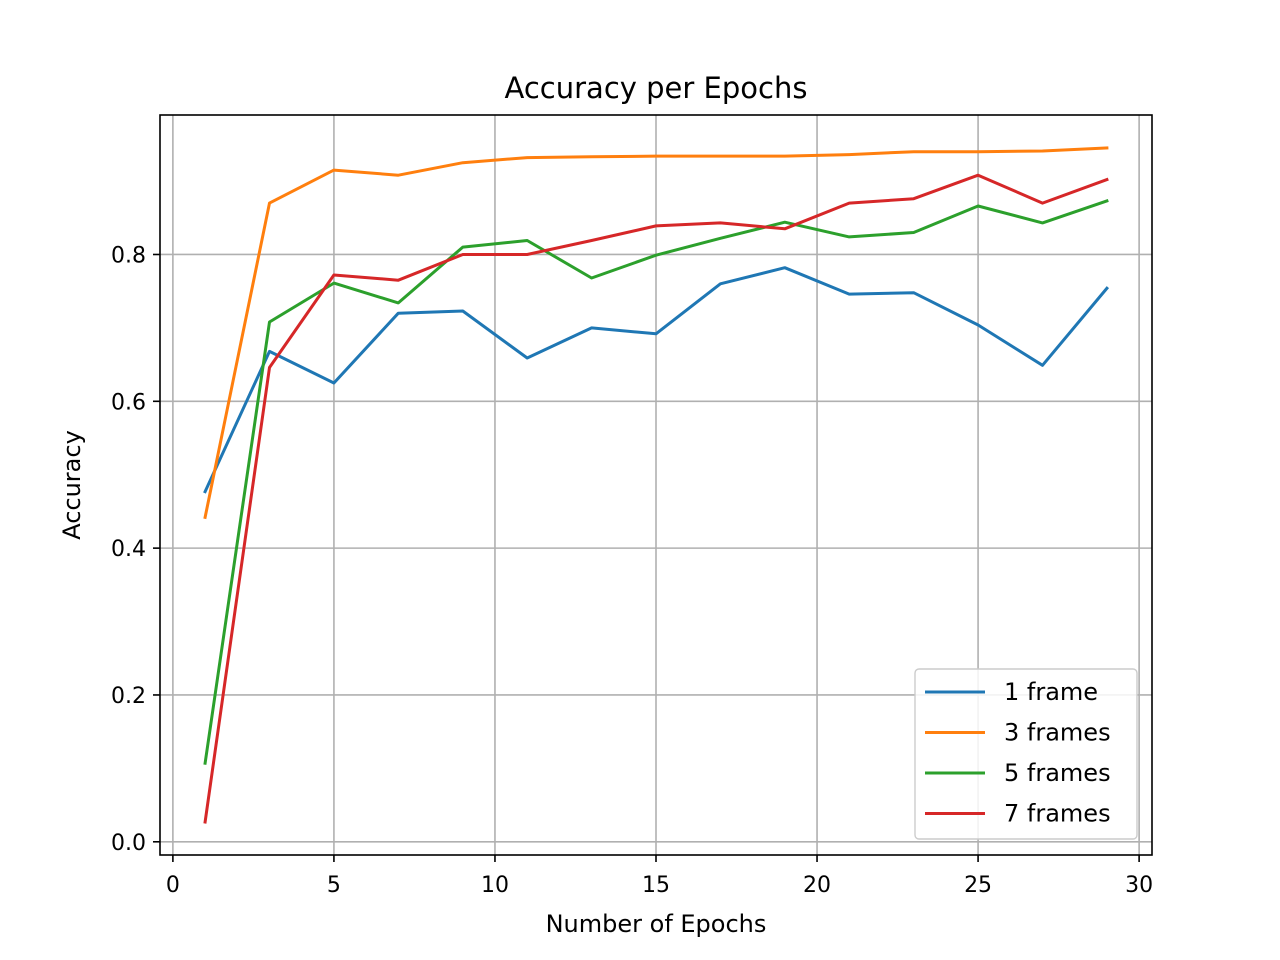 Image resolution: width=1280 pixels, height=960 pixels. Describe the element at coordinates (1057, 733) in the screenshot. I see `legend-label: 3 frames` at that location.